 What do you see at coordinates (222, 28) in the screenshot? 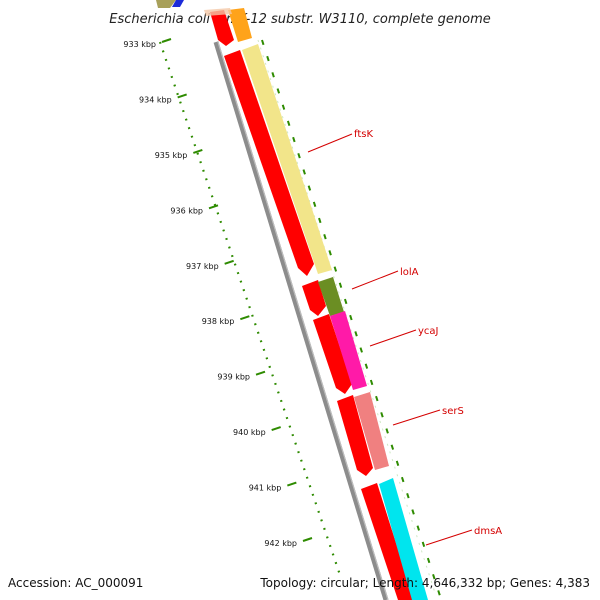
I see `partial-cds-top` at bounding box center [222, 28].